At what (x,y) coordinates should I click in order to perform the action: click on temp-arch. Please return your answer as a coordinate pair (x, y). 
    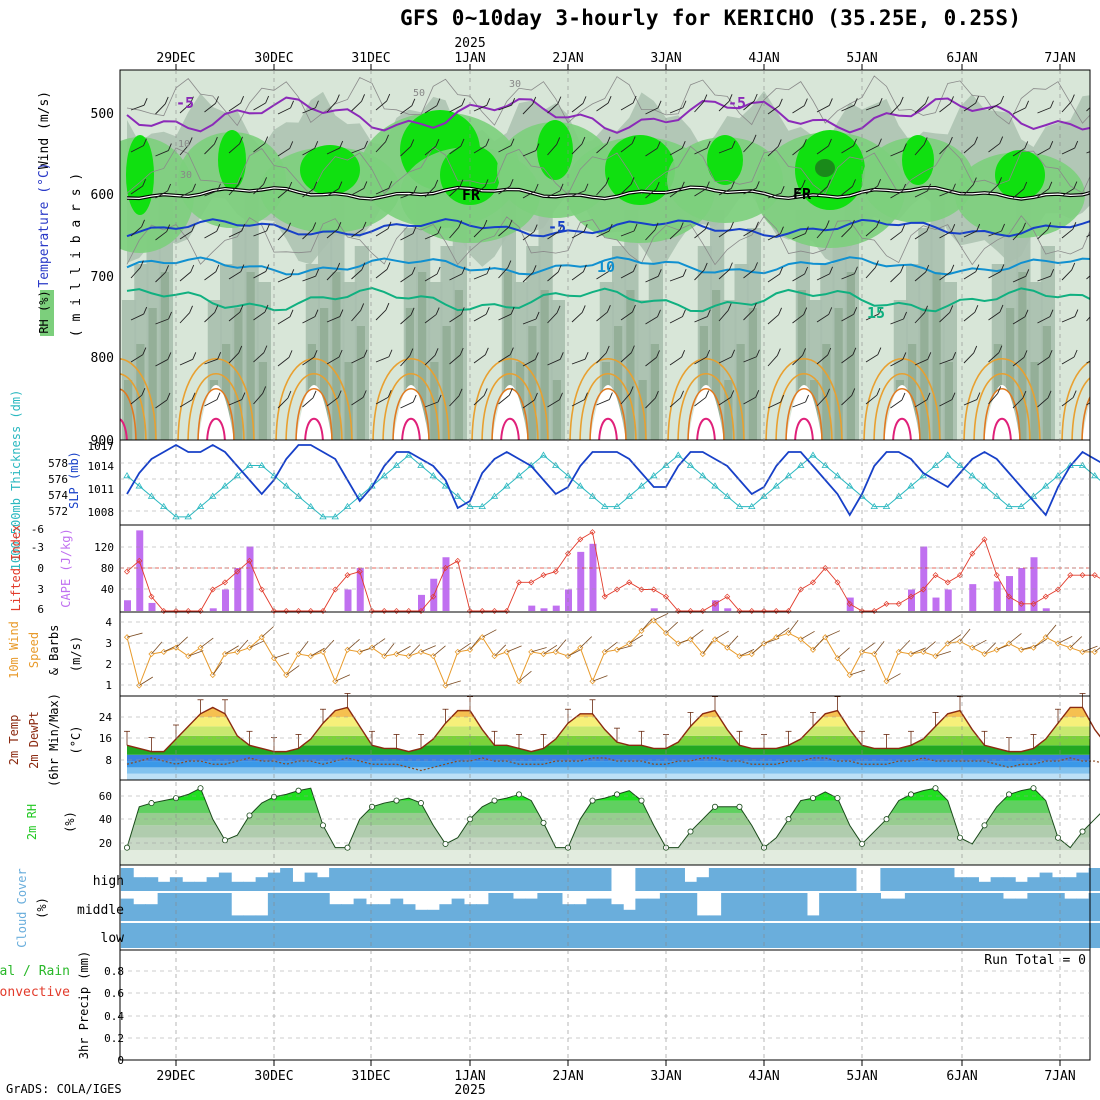
    Looking at the image, I should click on (902, 398).